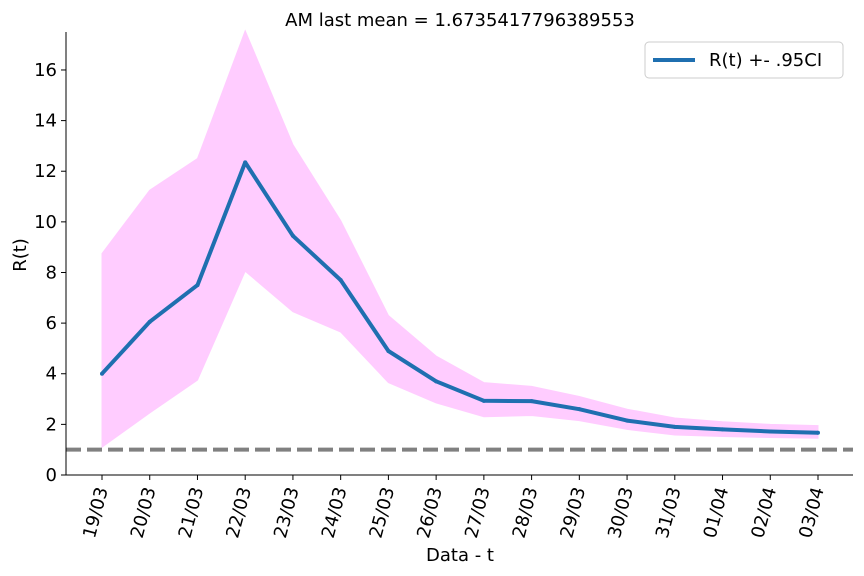  I want to click on y-tick-label: 16, so click(45, 70).